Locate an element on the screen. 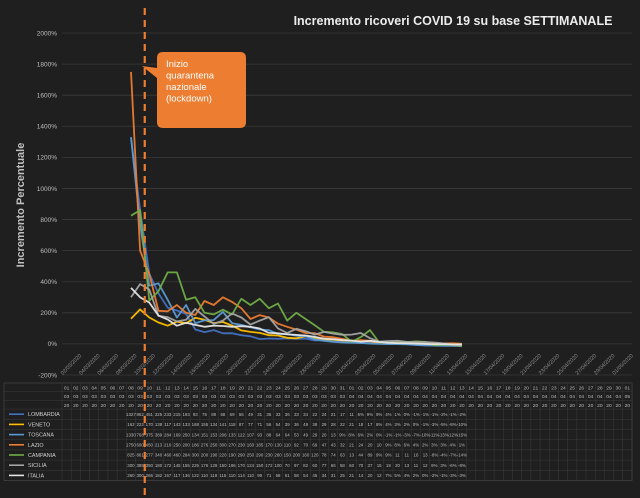  table-header-day: 12 is located at coordinates (453, 388).